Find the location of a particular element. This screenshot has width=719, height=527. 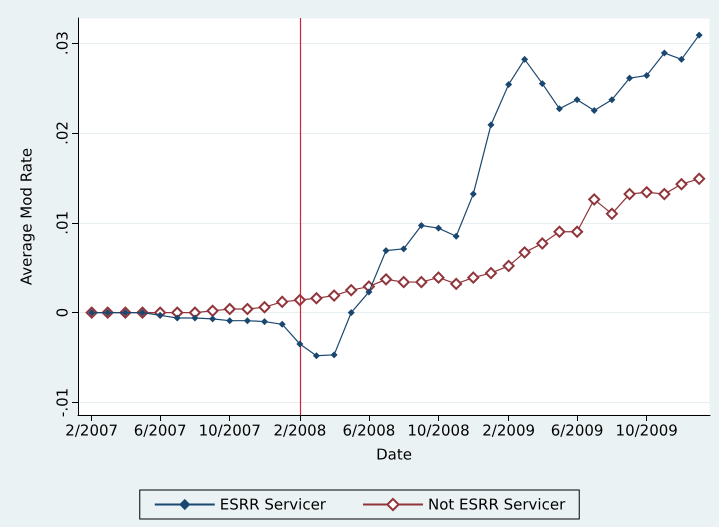

y-axis-title: Average Mod Rate is located at coordinates (27, 217).